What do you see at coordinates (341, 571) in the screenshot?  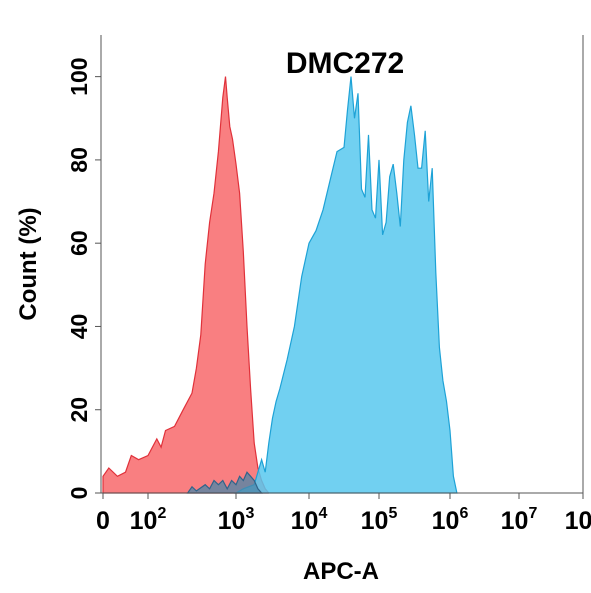 I see `x-axis-label: APC-A` at bounding box center [341, 571].